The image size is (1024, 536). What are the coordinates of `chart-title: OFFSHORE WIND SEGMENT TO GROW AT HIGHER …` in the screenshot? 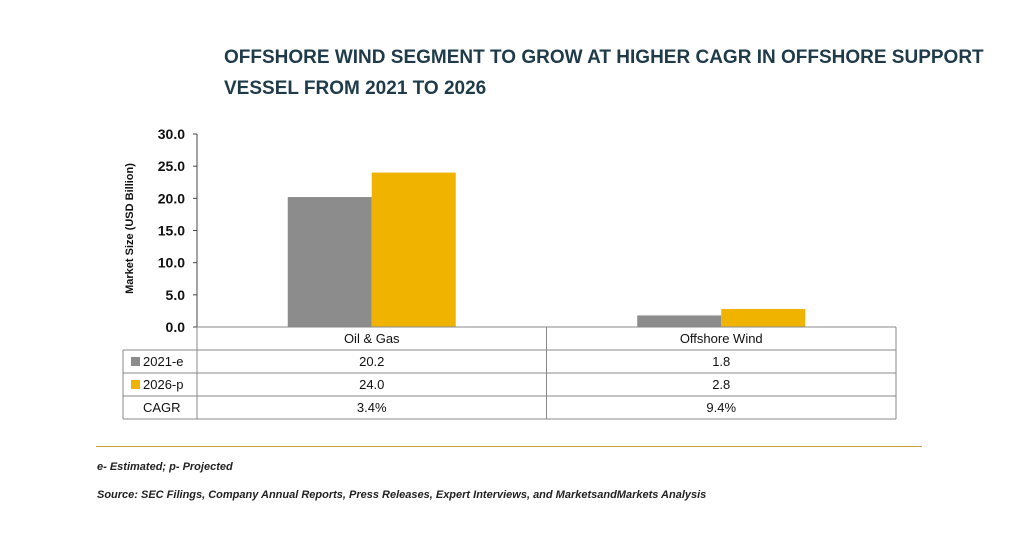 It's located at (604, 73).